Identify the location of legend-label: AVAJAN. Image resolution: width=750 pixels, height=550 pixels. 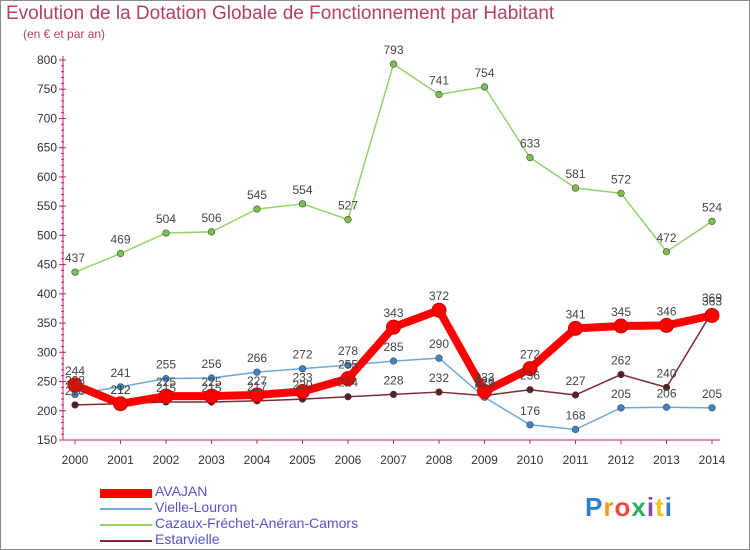
(181, 491).